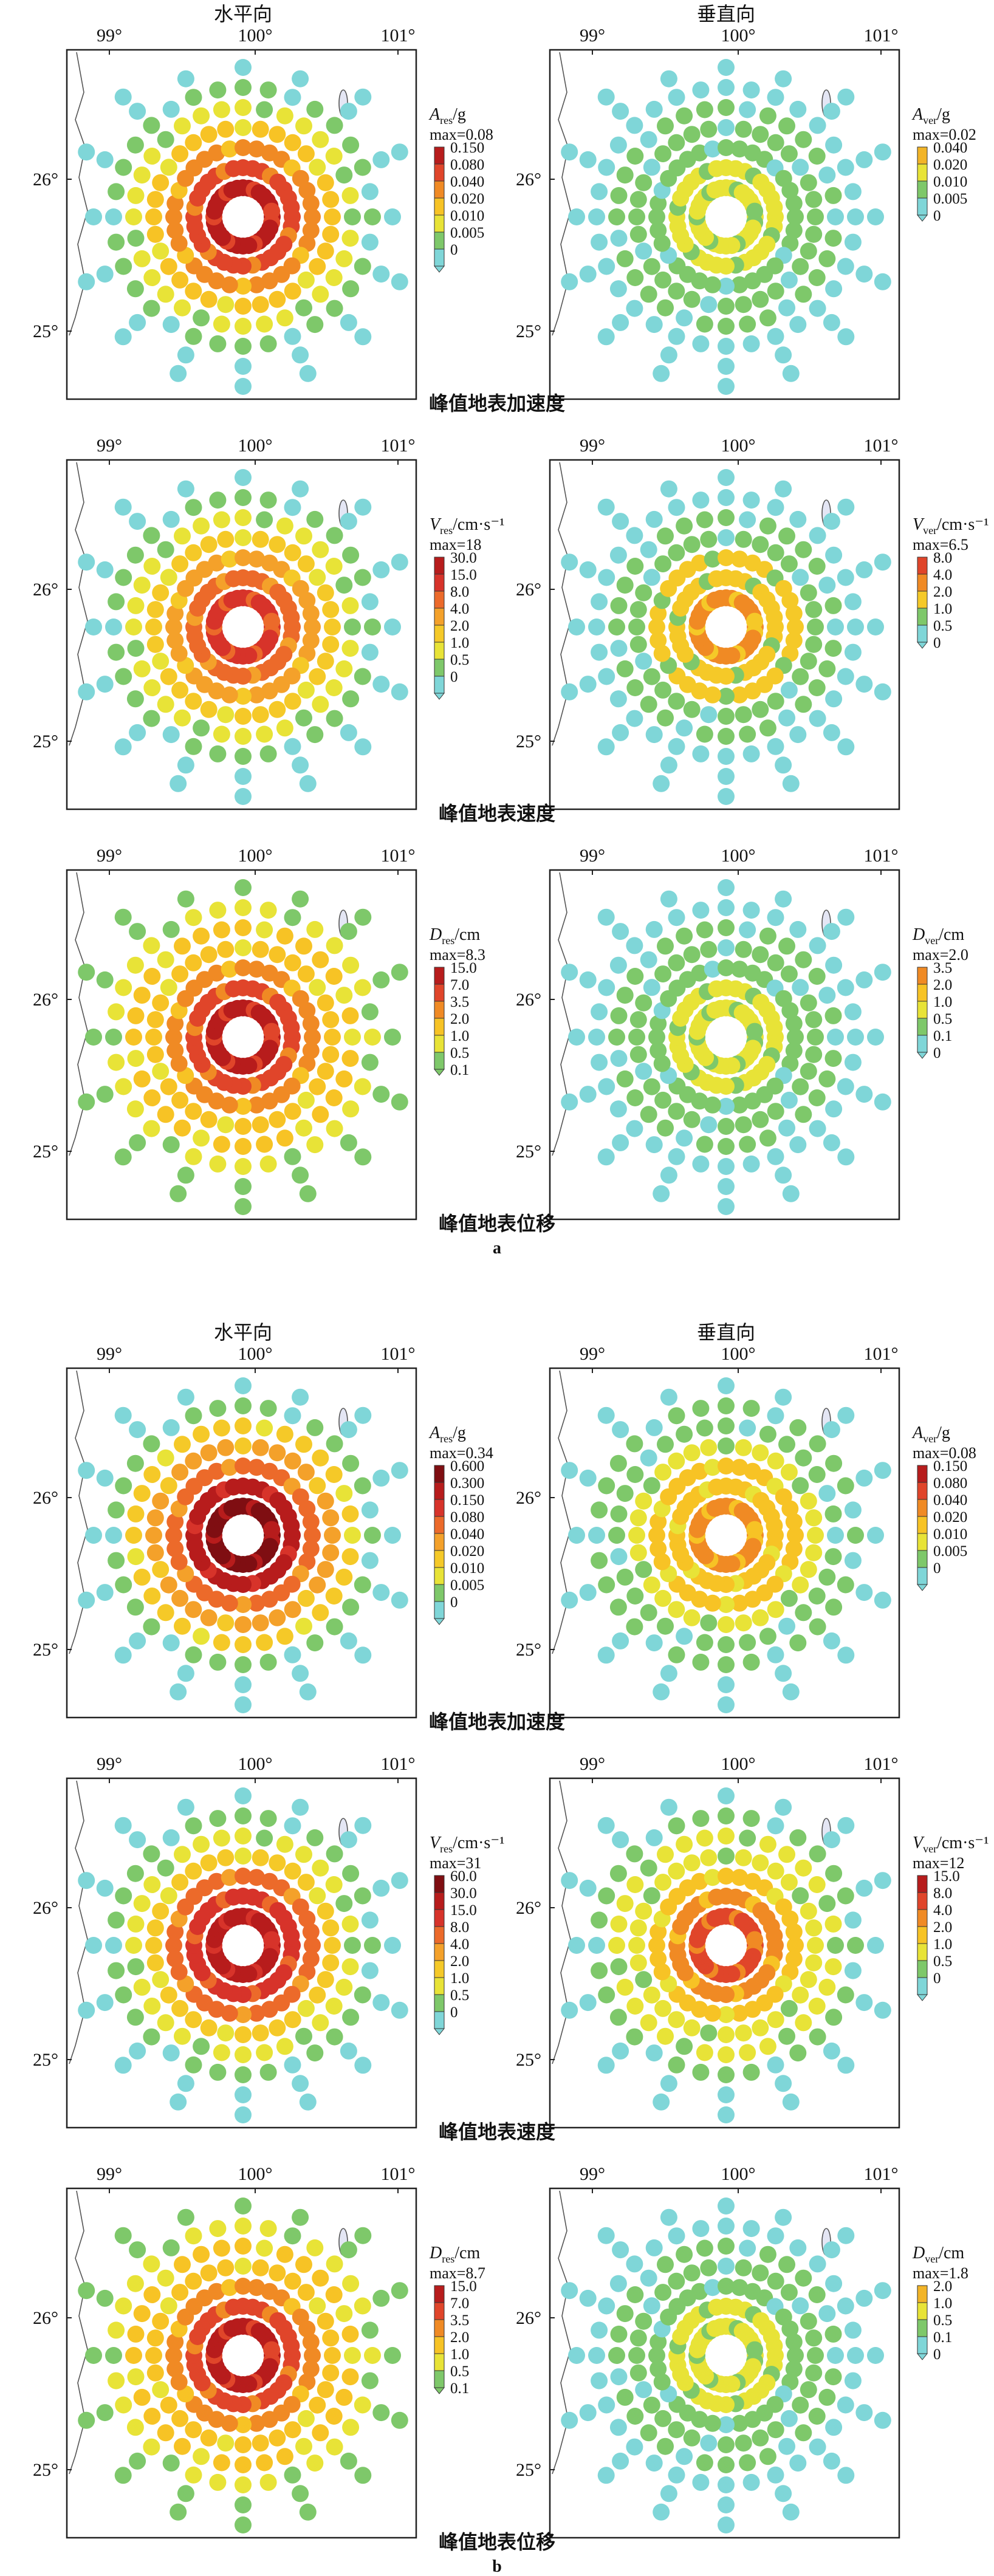  I want to click on legend-variable: A, so click(917, 1432).